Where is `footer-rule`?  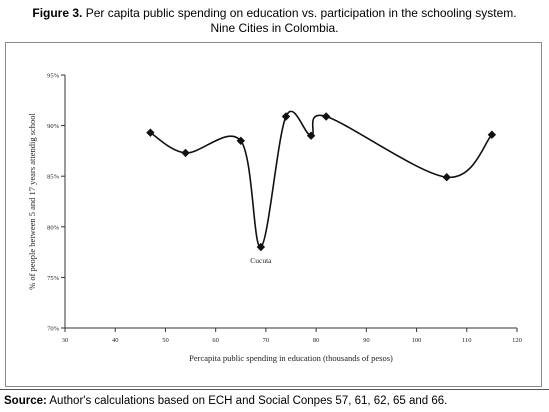 footer-rule is located at coordinates (274, 389).